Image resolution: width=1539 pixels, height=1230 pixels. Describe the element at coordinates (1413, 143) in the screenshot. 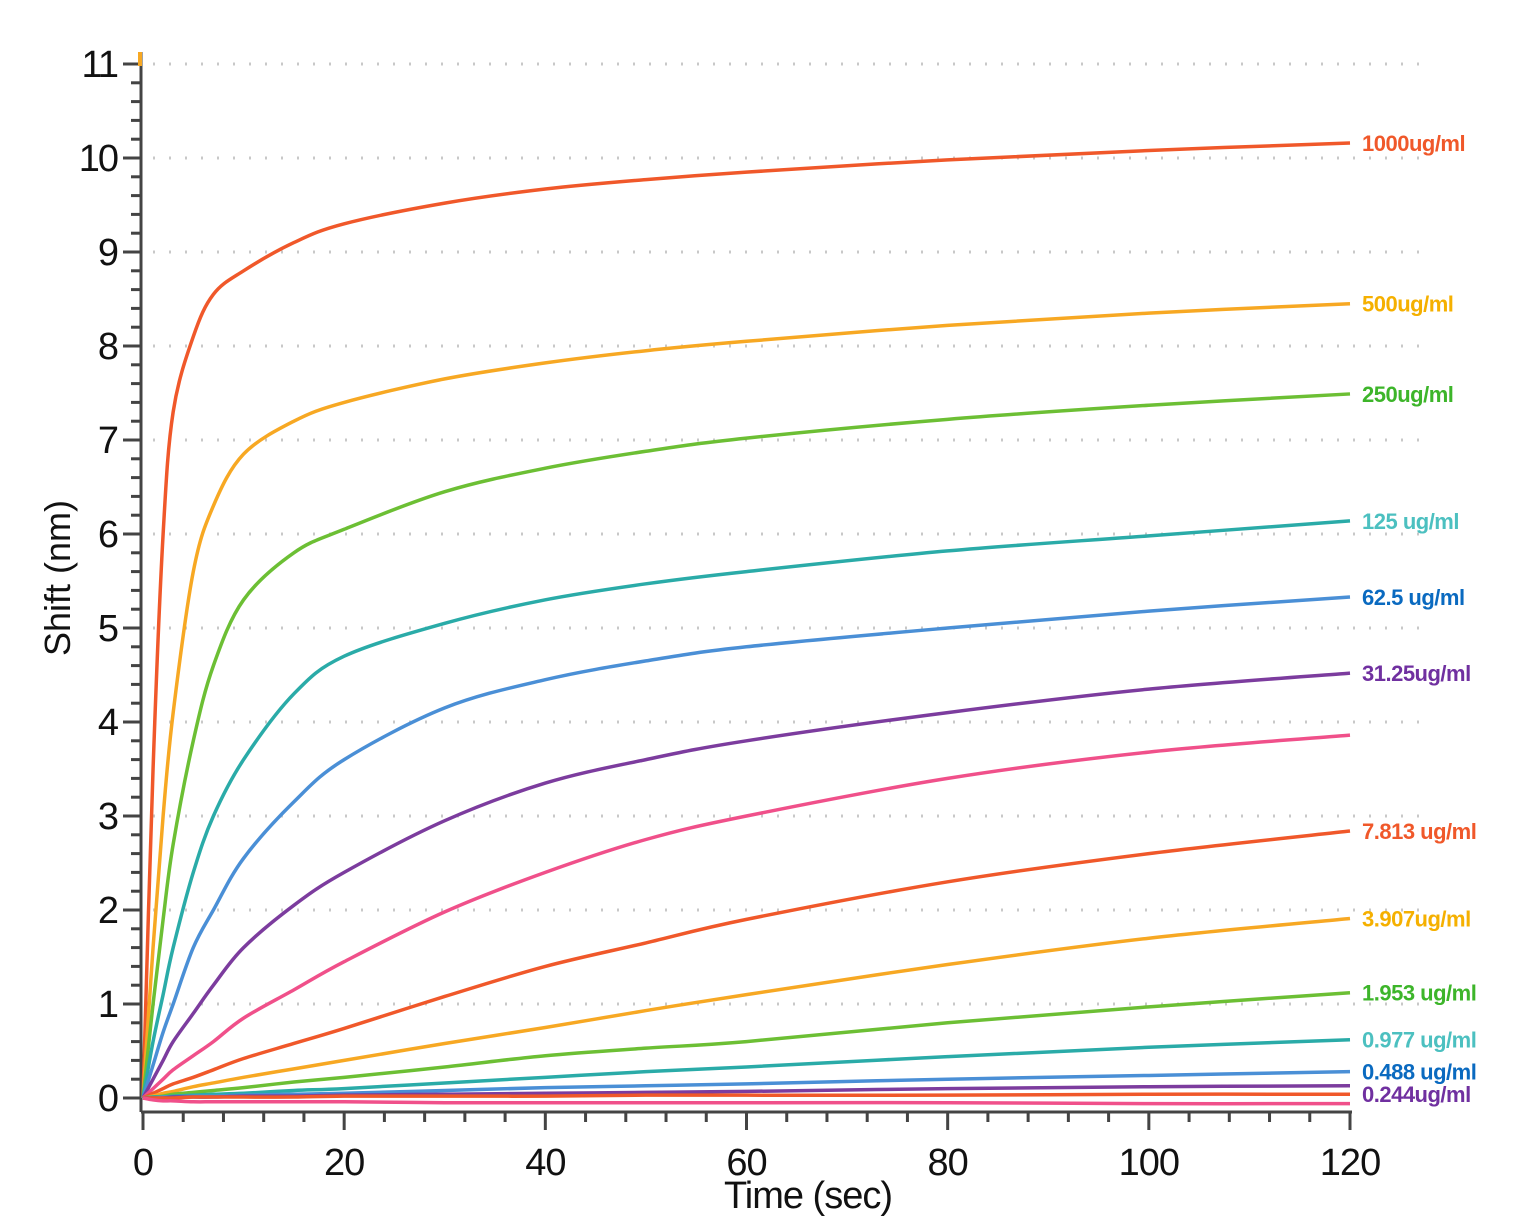

I see `series-label: 1000ug/ml` at that location.